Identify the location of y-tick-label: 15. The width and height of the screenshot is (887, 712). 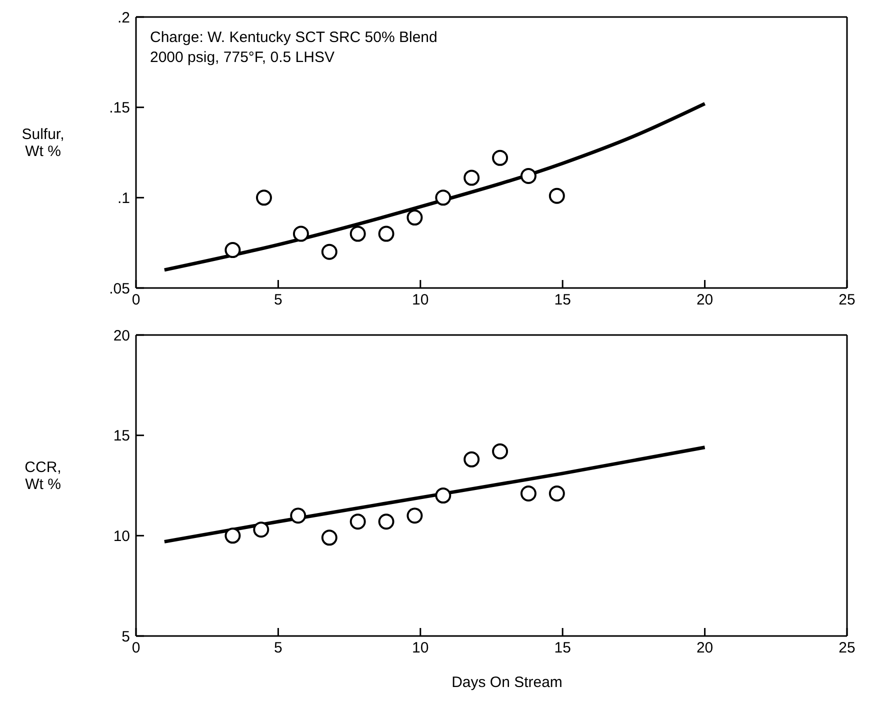
(121, 436).